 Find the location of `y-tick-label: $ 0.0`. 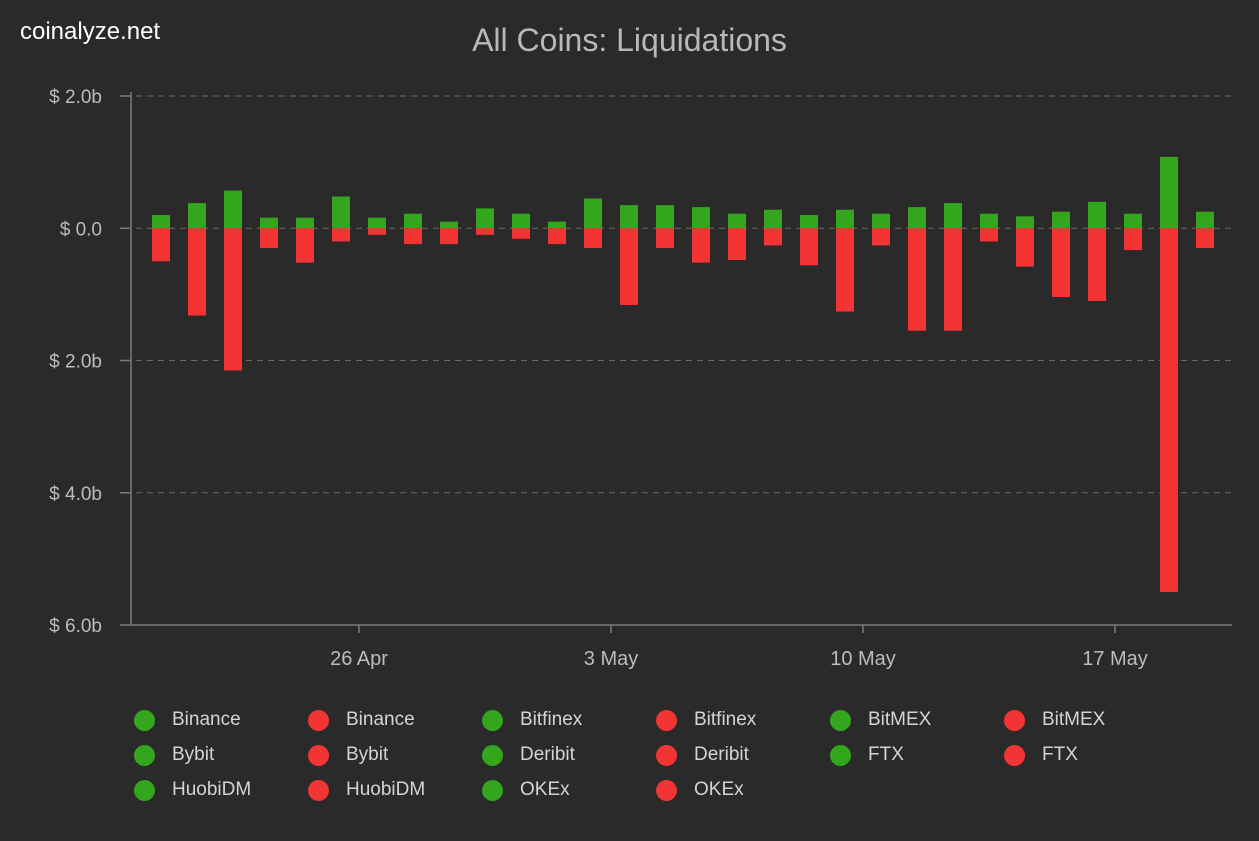

y-tick-label: $ 0.0 is located at coordinates (81, 229).